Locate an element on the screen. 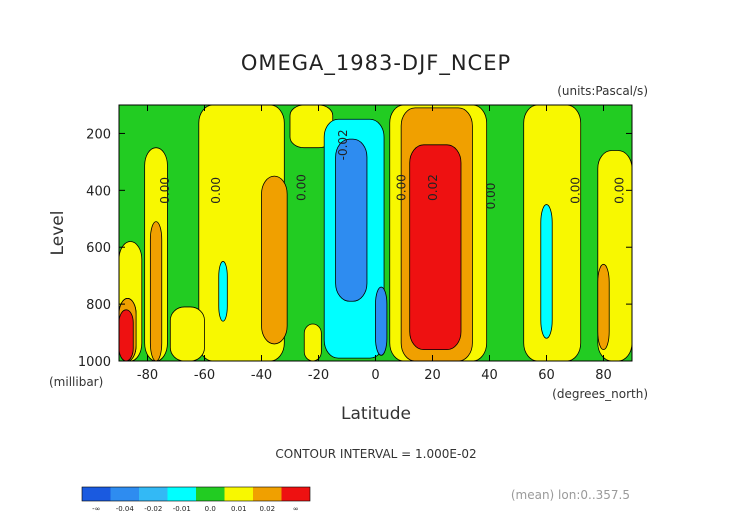  x-tick-label-2: -40 is located at coordinates (261, 375).